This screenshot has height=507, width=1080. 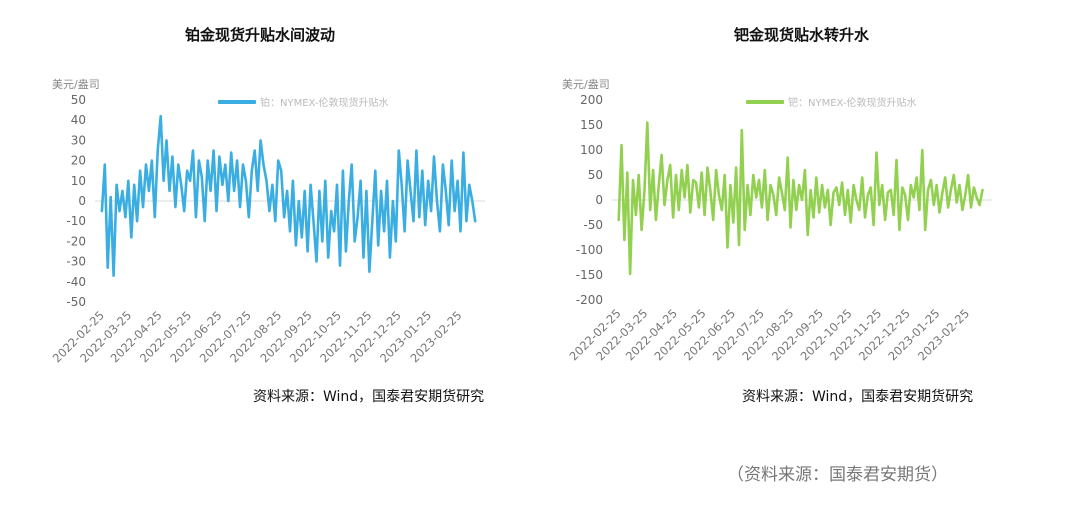 I want to click on chart-1-y-tick-label: -50, so click(x=76, y=302).